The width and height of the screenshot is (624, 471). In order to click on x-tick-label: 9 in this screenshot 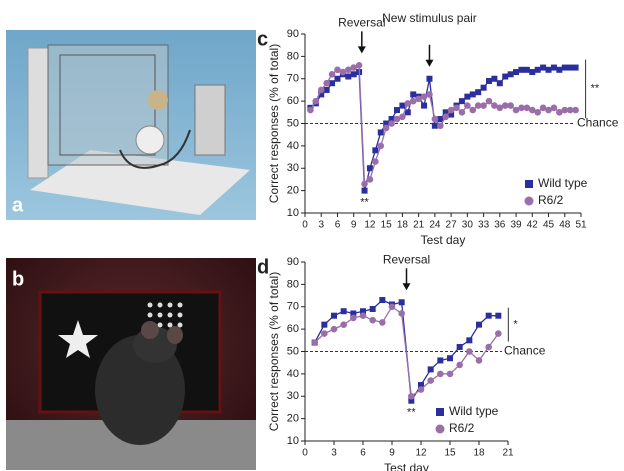, I will do `click(354, 225)`.